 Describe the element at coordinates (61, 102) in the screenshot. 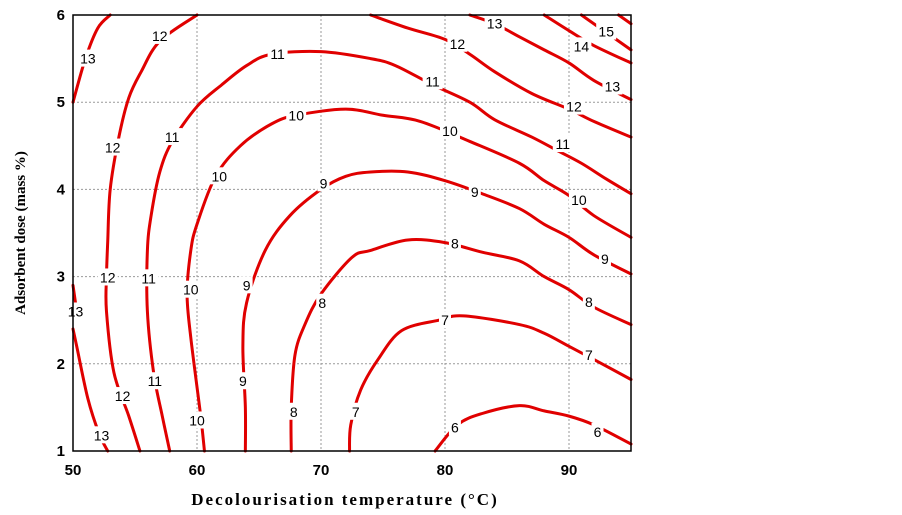

I see `y-tick-label: 5` at that location.